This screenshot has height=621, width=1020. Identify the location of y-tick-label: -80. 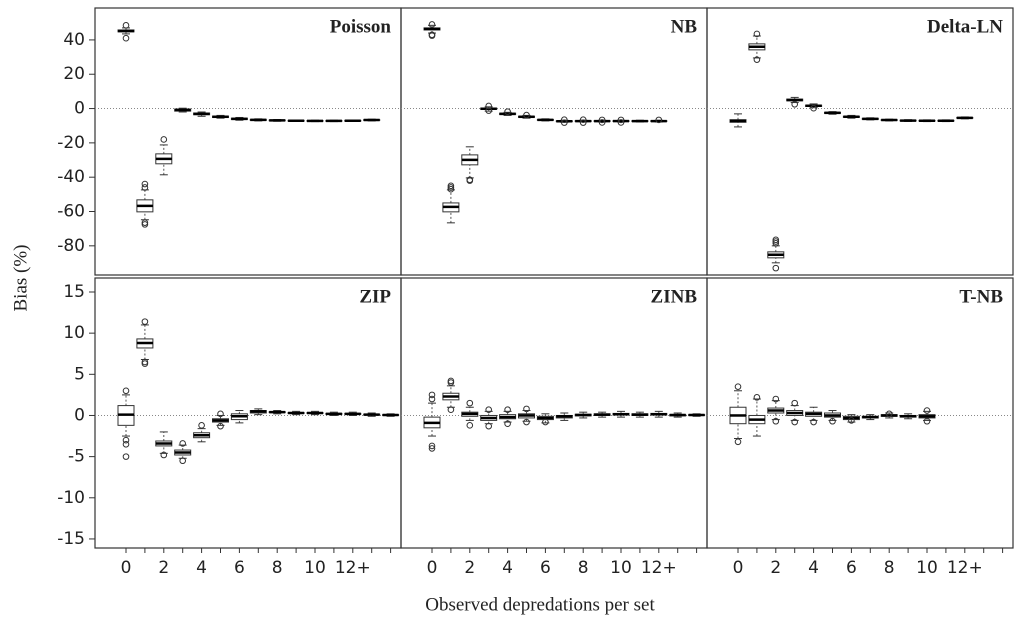
(71, 246).